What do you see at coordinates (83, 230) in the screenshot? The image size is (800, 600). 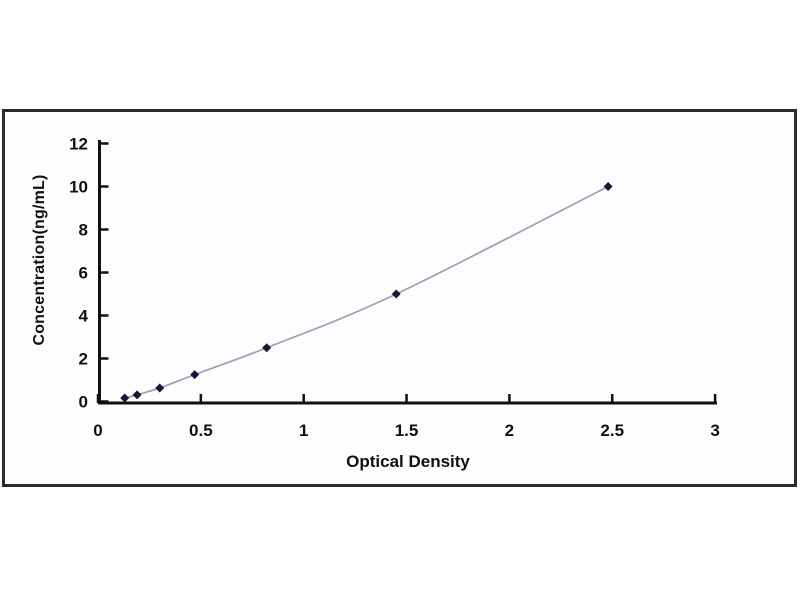 I see `y-tick-label: 8` at bounding box center [83, 230].